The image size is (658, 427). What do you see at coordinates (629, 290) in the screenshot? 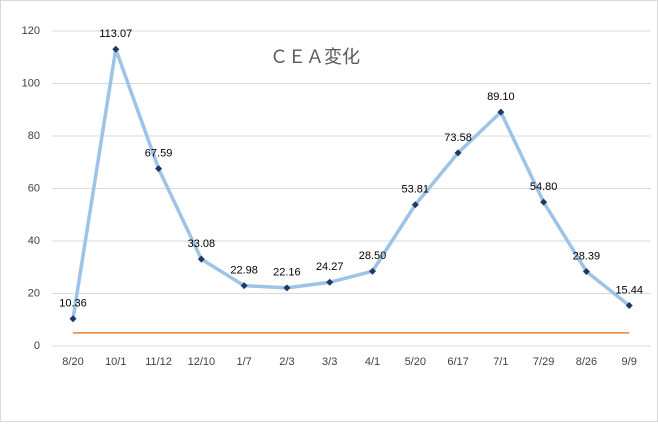
I see `data-label: 15.44` at bounding box center [629, 290].